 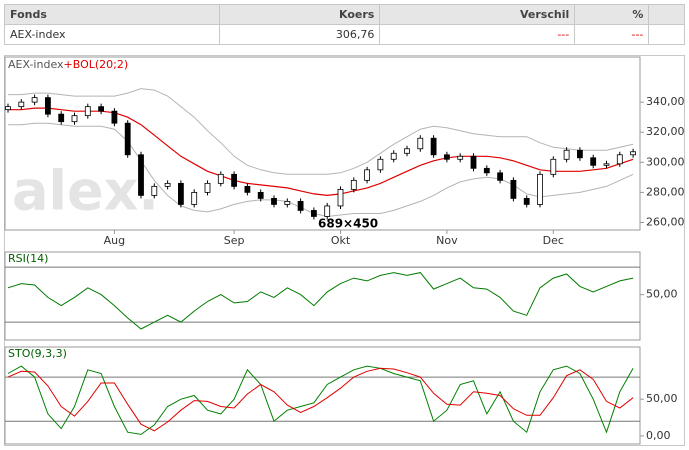 What do you see at coordinates (300, 14) in the screenshot?
I see `header: Koers` at bounding box center [300, 14].